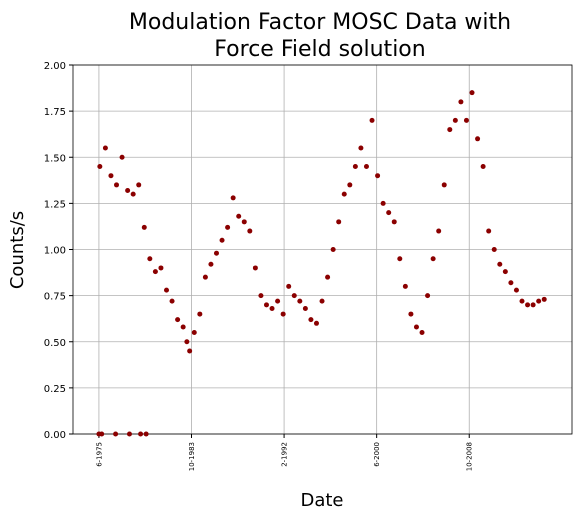 The width and height of the screenshot is (582, 520). I want to click on y-tick-label: 0.00, so click(55, 435).